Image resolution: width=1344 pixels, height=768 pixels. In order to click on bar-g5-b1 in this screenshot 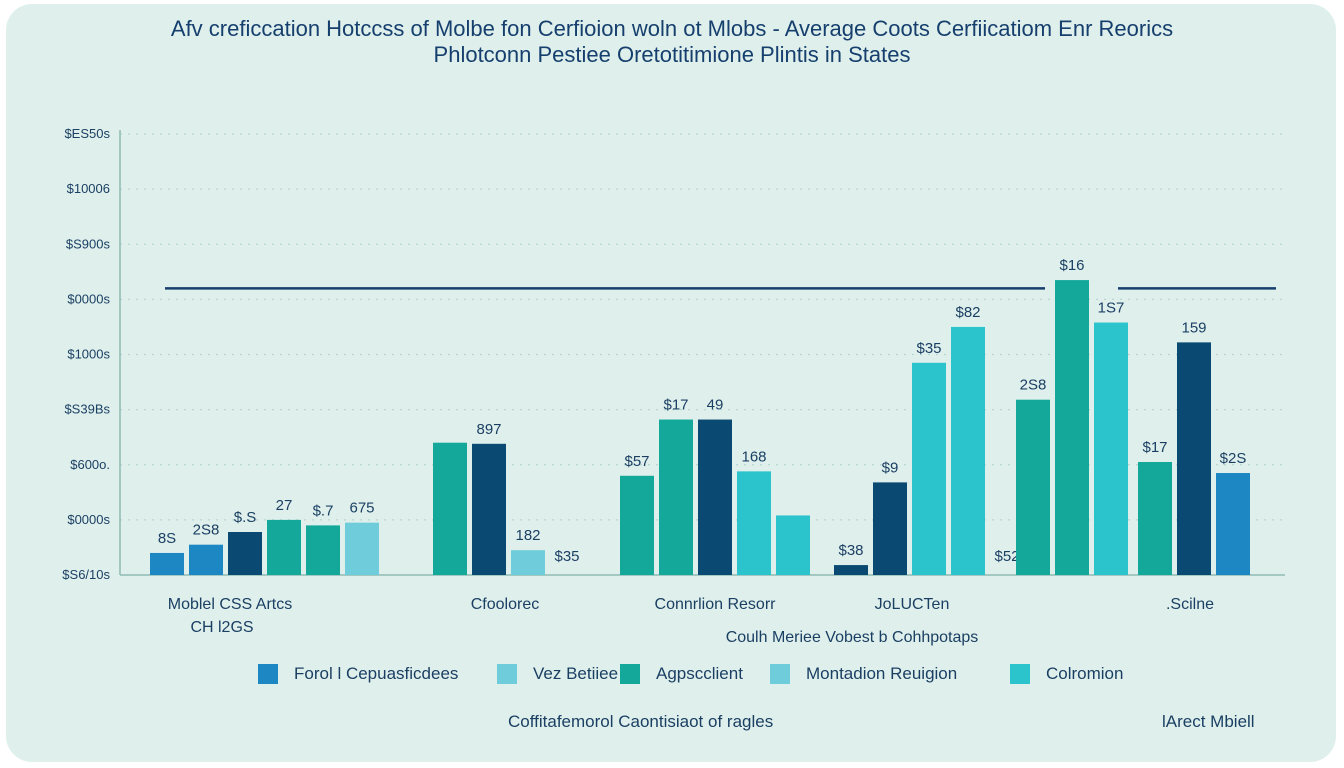, I will do `click(1033, 487)`.